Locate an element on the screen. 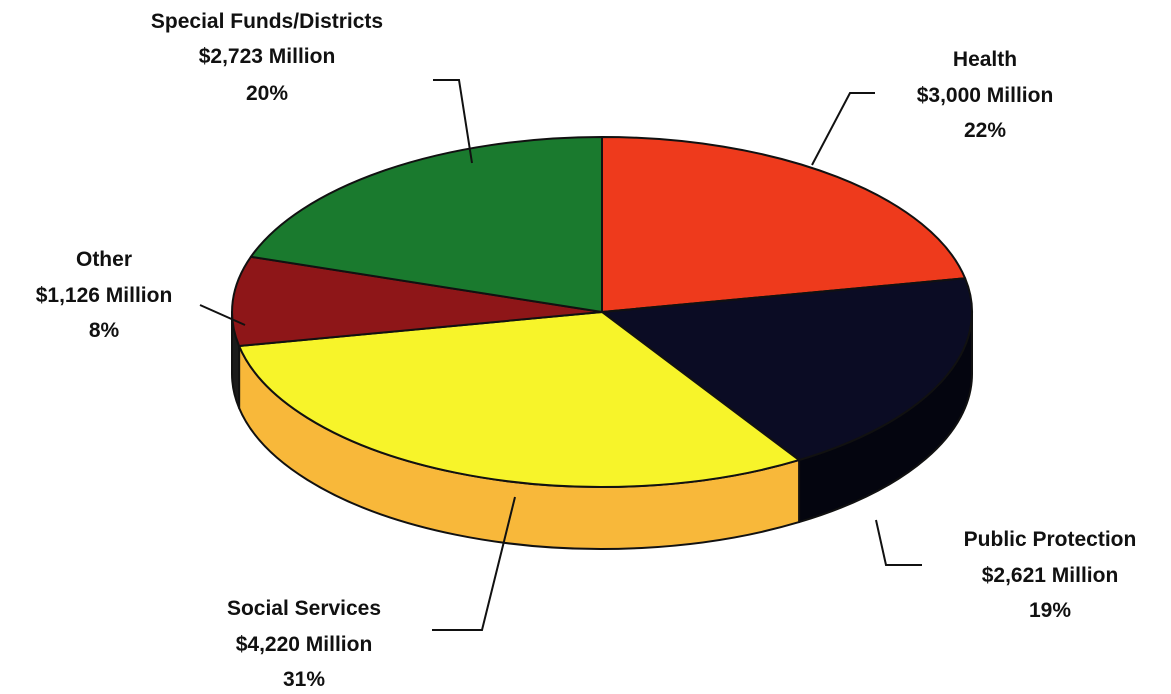 The width and height of the screenshot is (1171, 694). label-other-amount: $1,126 Million is located at coordinates (104, 295).